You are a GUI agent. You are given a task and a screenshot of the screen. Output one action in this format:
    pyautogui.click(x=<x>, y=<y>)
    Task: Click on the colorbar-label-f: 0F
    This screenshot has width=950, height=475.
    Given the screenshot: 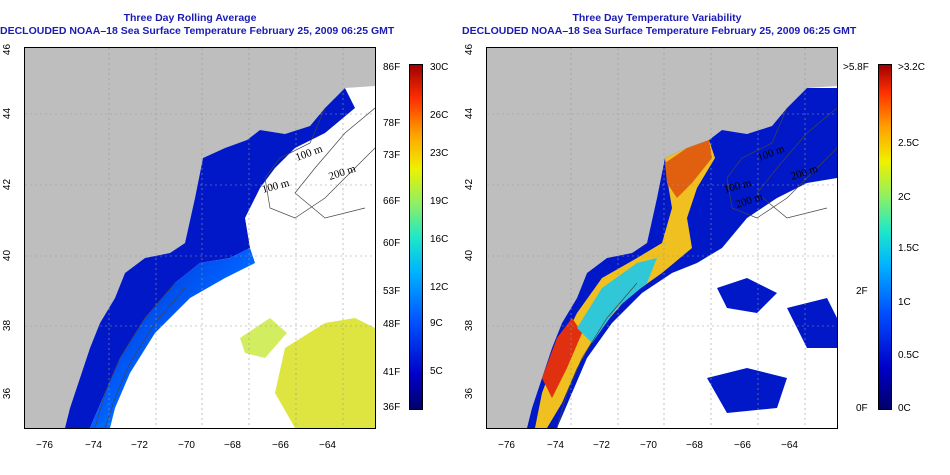 What is the action you would take?
    pyautogui.click(x=862, y=408)
    